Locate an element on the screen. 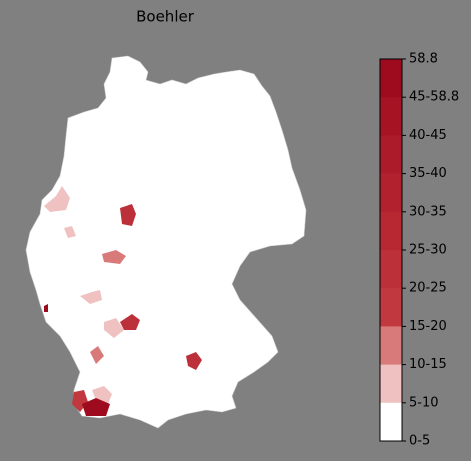  colorbar-tick-label: 25-30 is located at coordinates (428, 250).